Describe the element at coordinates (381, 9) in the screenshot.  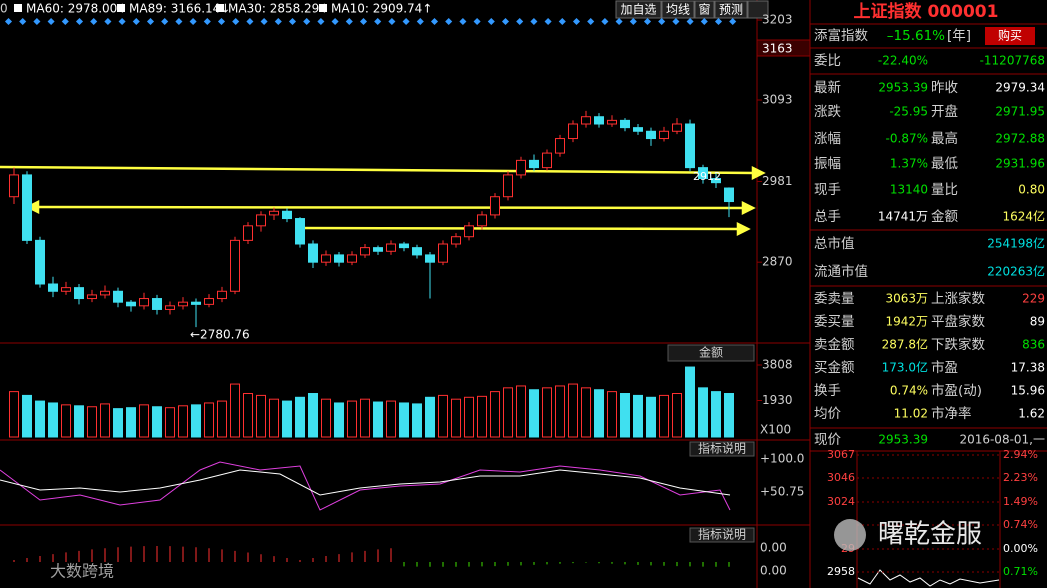
I see `indicator: MA10: 2909.74↑` at that location.